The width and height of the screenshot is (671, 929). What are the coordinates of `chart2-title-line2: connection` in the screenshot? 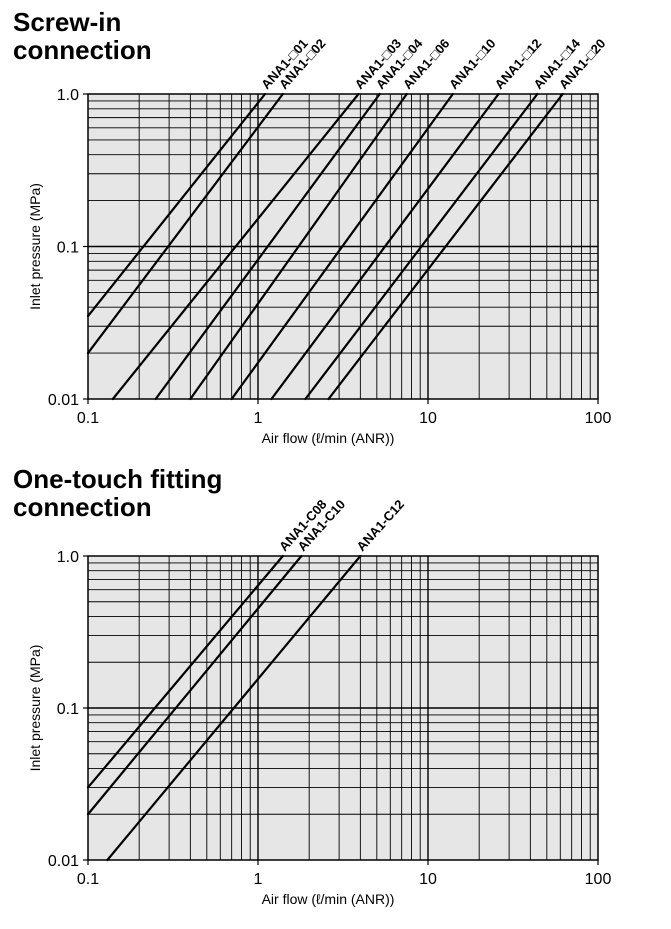 It's located at (82, 507).